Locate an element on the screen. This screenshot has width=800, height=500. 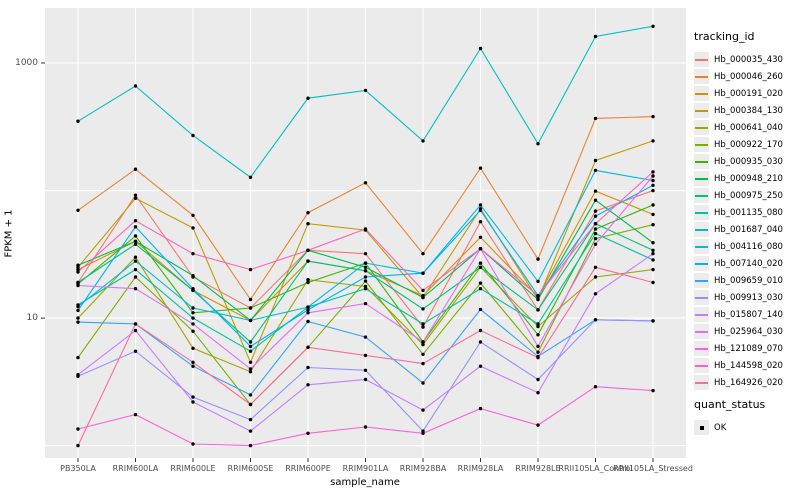
legend-entry-label: Hb_001687_040 is located at coordinates (748, 229).